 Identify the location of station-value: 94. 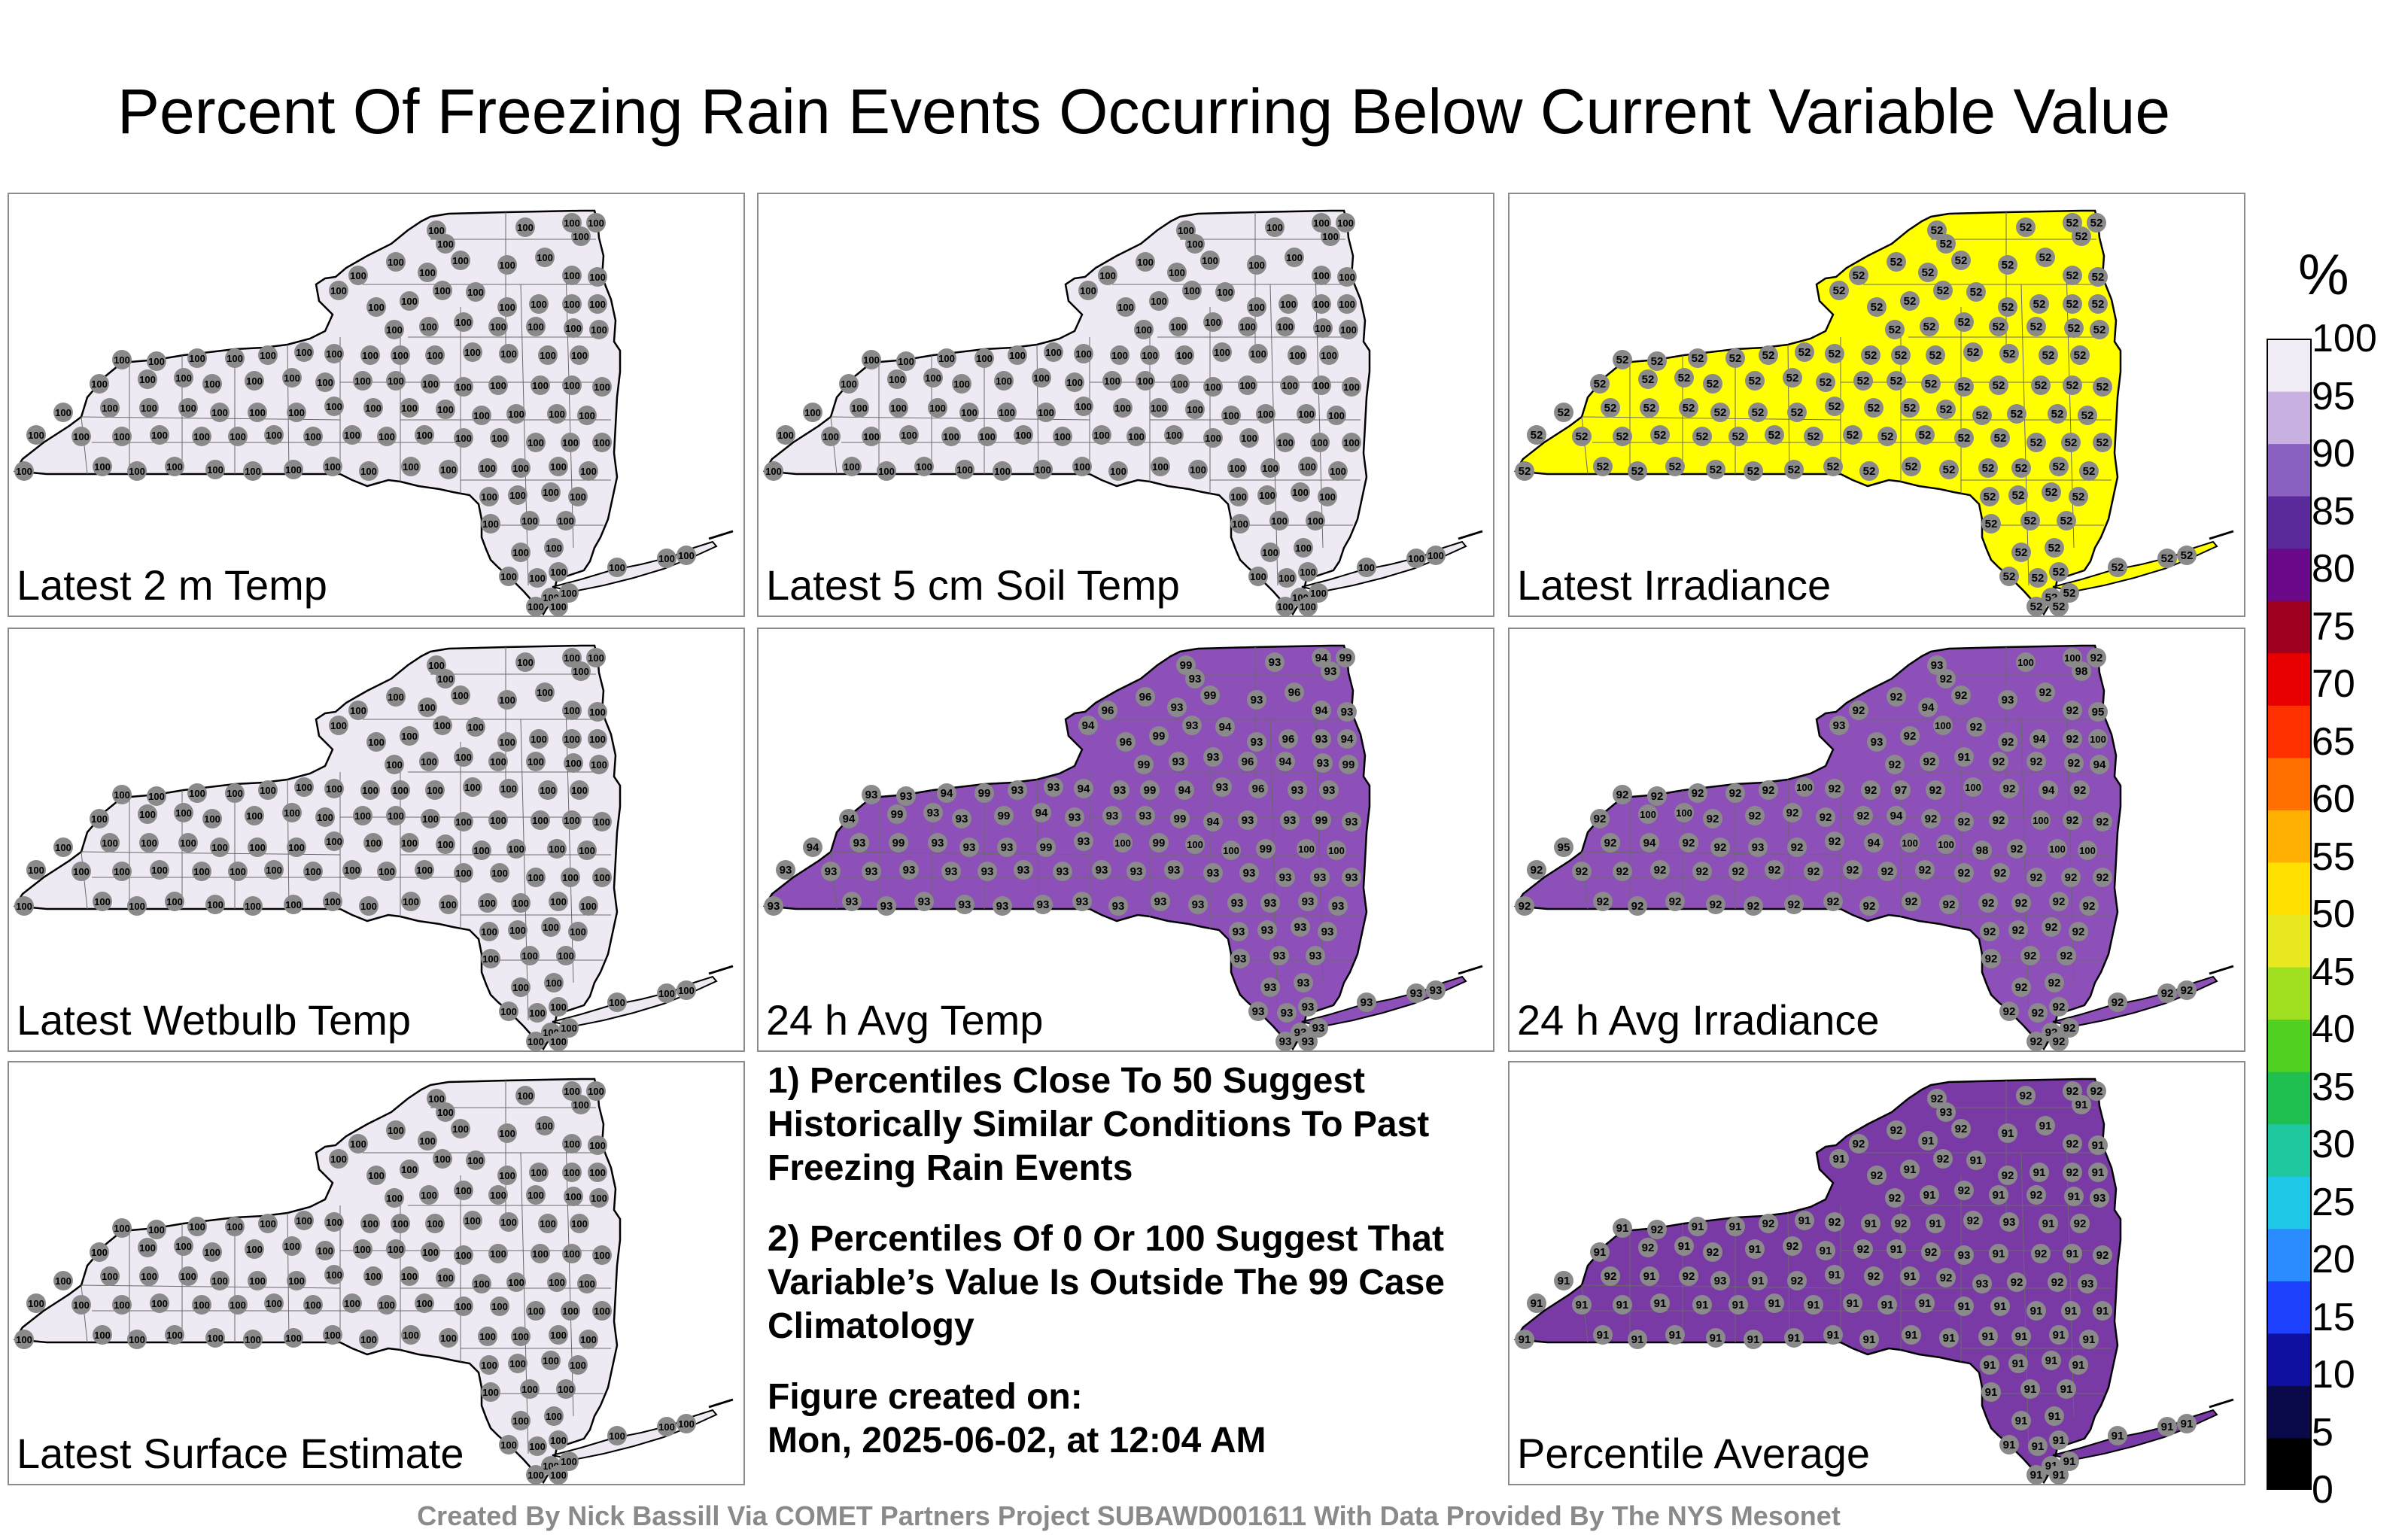
(1184, 790).